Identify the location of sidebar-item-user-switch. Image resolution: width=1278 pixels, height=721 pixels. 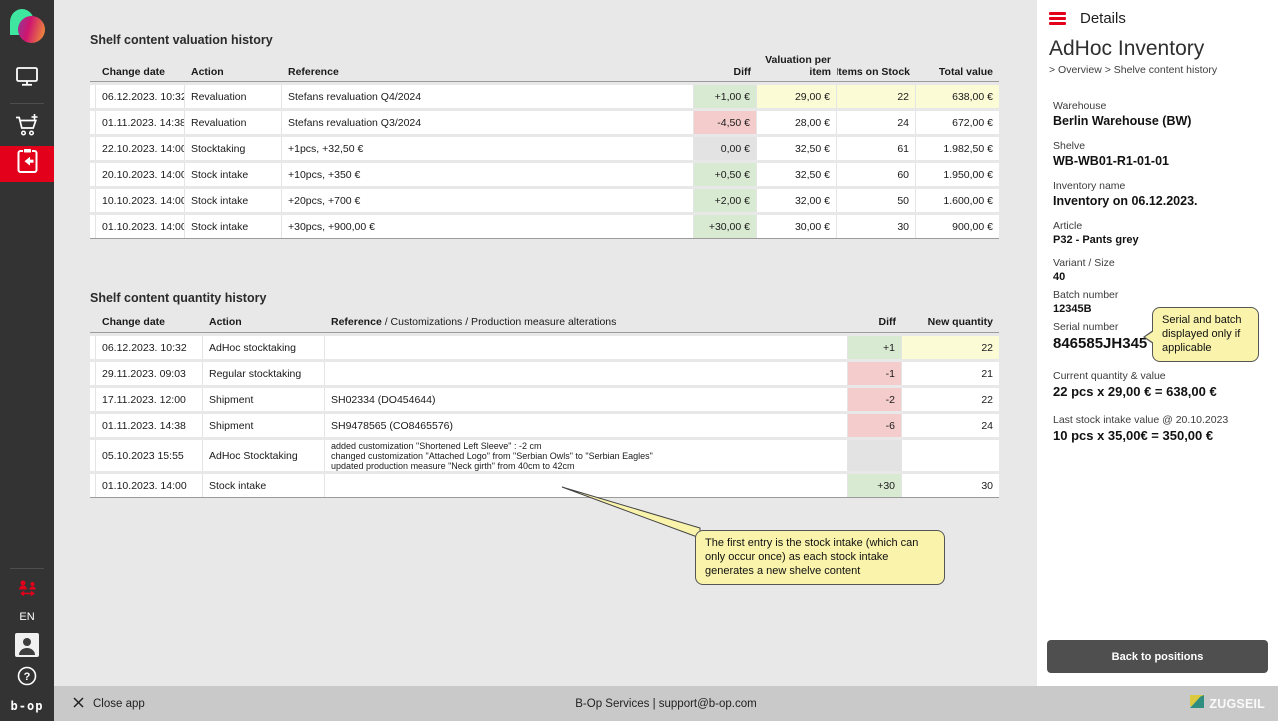
(27, 590).